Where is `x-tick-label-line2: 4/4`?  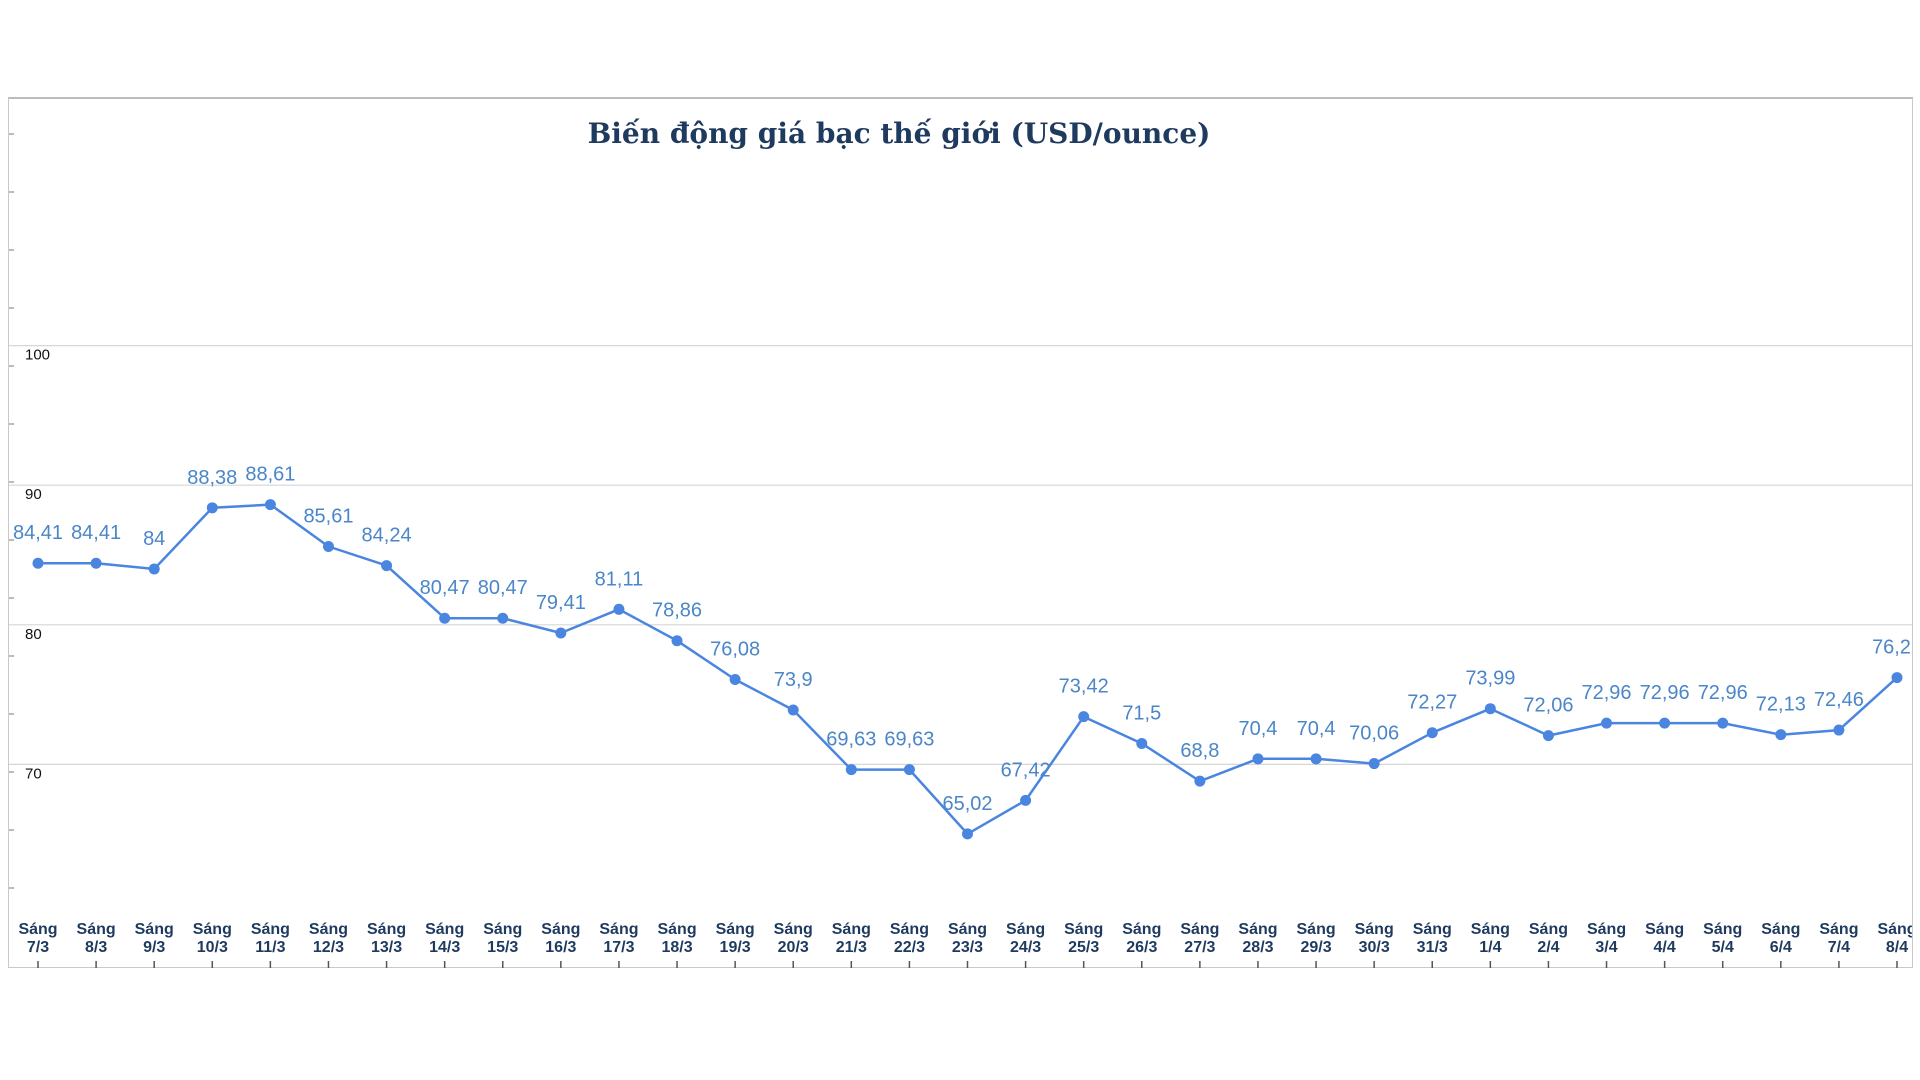
x-tick-label-line2: 4/4 is located at coordinates (1665, 947).